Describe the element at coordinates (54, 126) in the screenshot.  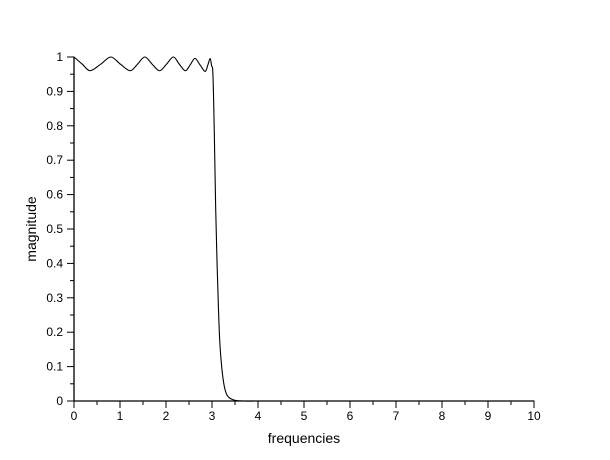
I see `y-tick-label: 0.8` at that location.